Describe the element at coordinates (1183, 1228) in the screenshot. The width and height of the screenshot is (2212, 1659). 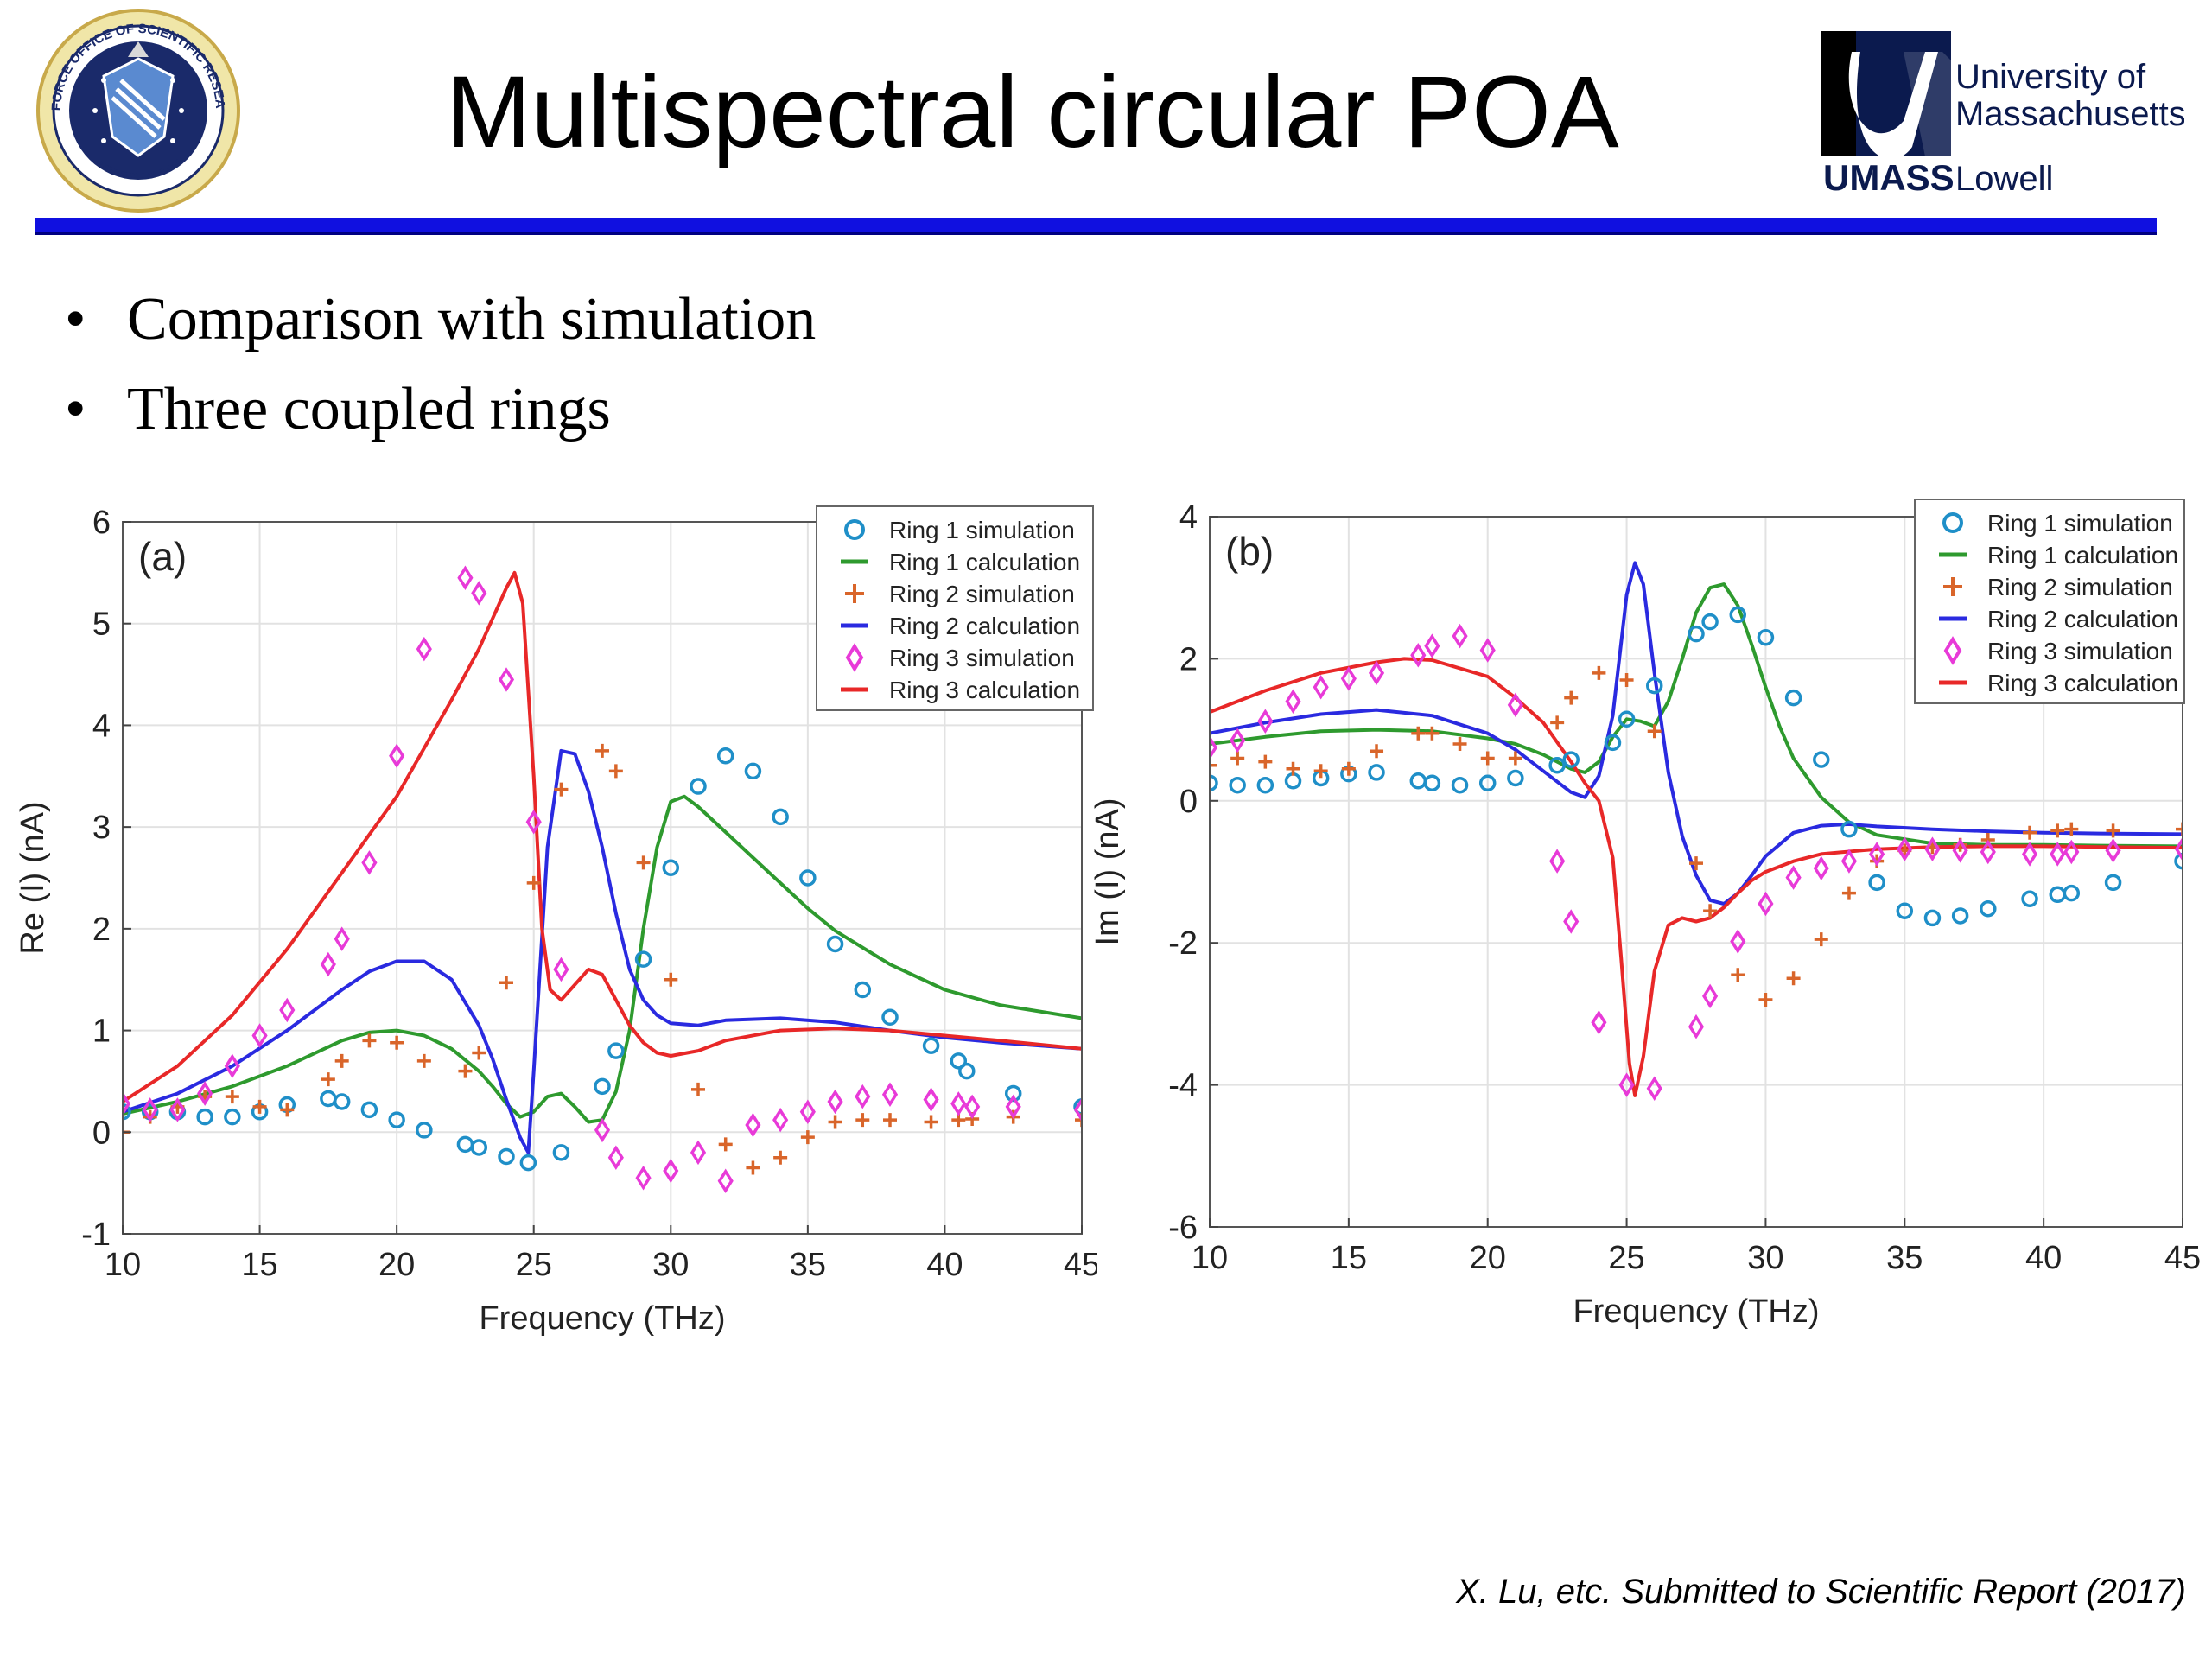
I see `y-tick-label: -6` at that location.